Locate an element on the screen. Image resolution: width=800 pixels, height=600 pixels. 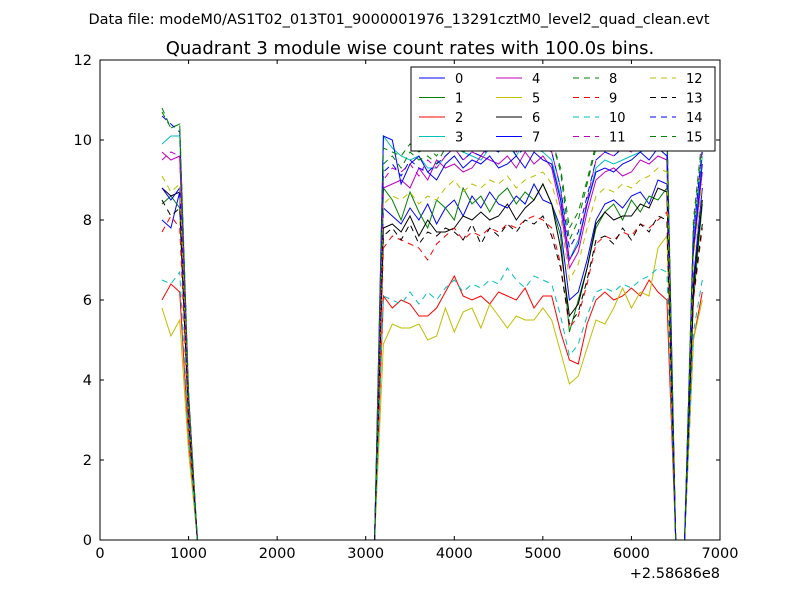
legend-label-13: 13 is located at coordinates (694, 99).